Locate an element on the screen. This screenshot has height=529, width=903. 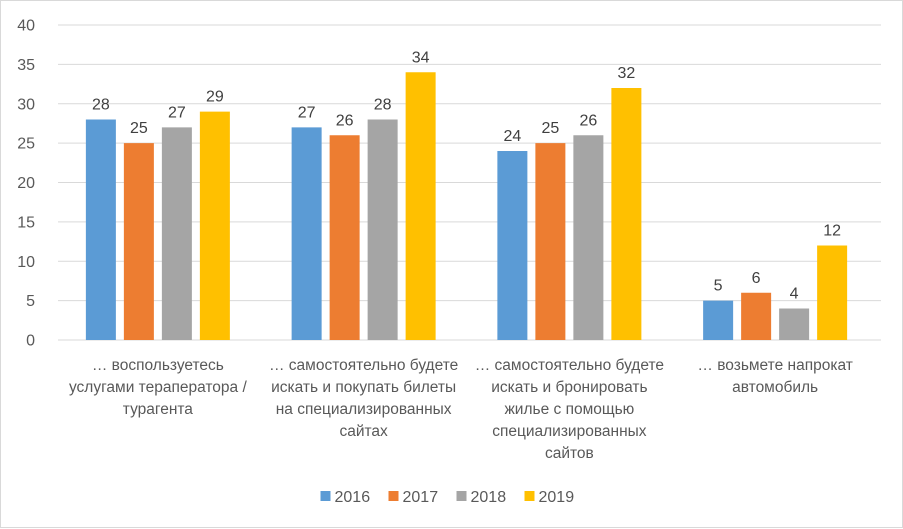
legend-label: 2017 is located at coordinates (421, 497).